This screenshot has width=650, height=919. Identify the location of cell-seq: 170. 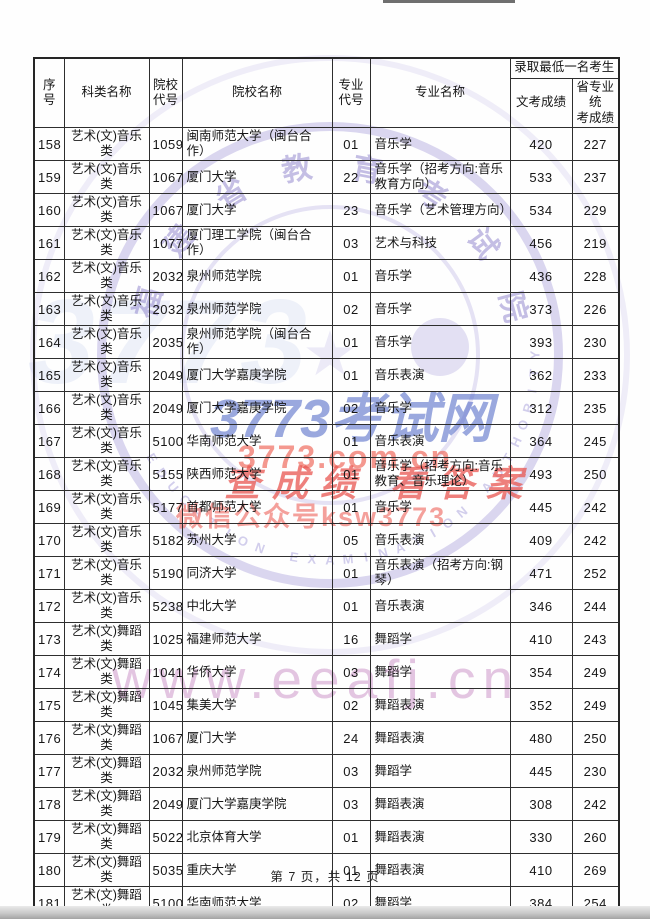
(49, 540).